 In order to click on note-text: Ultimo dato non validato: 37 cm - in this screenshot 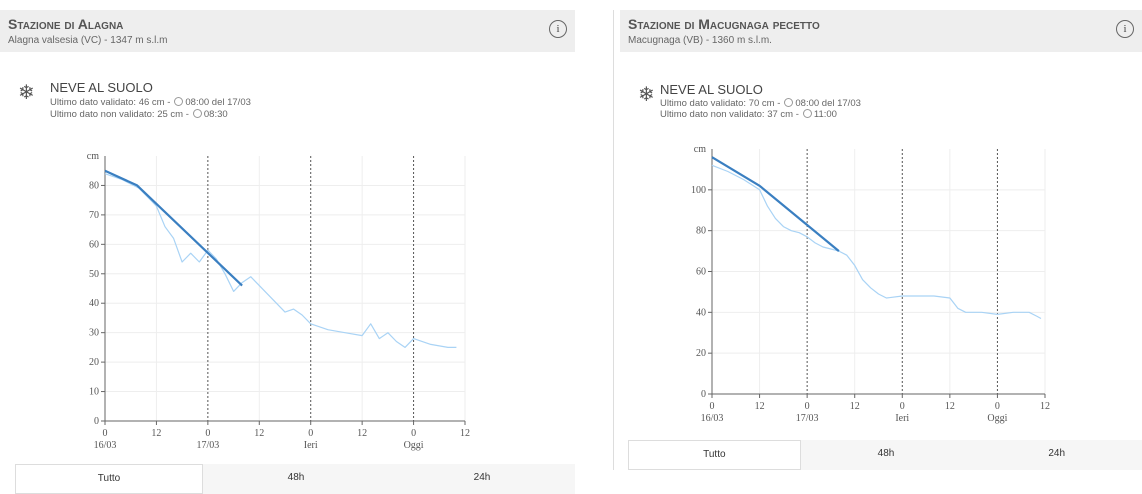, I will do `click(729, 114)`.